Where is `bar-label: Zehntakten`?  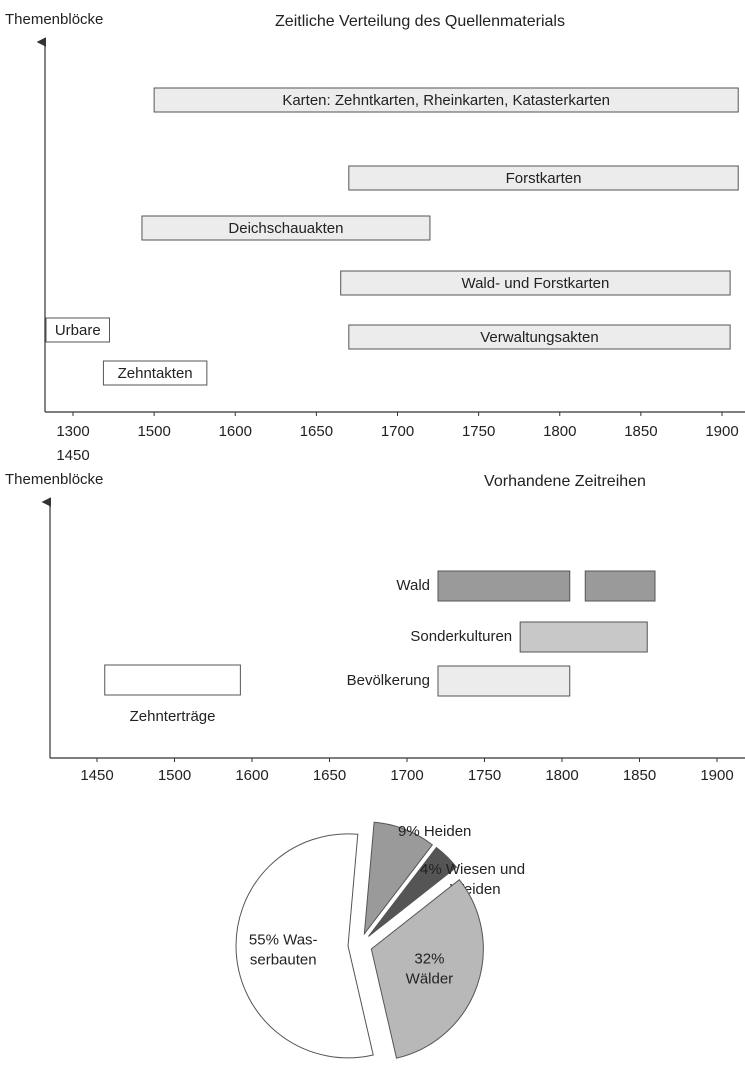 bar-label: Zehntakten is located at coordinates (155, 373).